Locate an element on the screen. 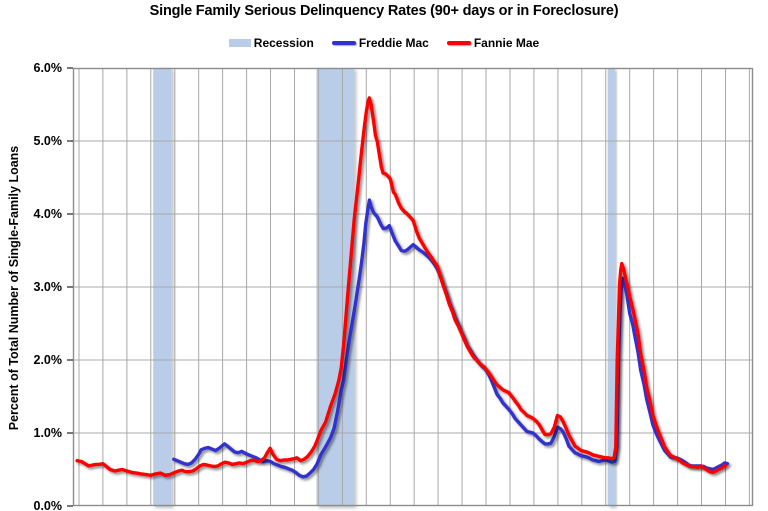  fannie-mae-line-icon is located at coordinates (458, 43).